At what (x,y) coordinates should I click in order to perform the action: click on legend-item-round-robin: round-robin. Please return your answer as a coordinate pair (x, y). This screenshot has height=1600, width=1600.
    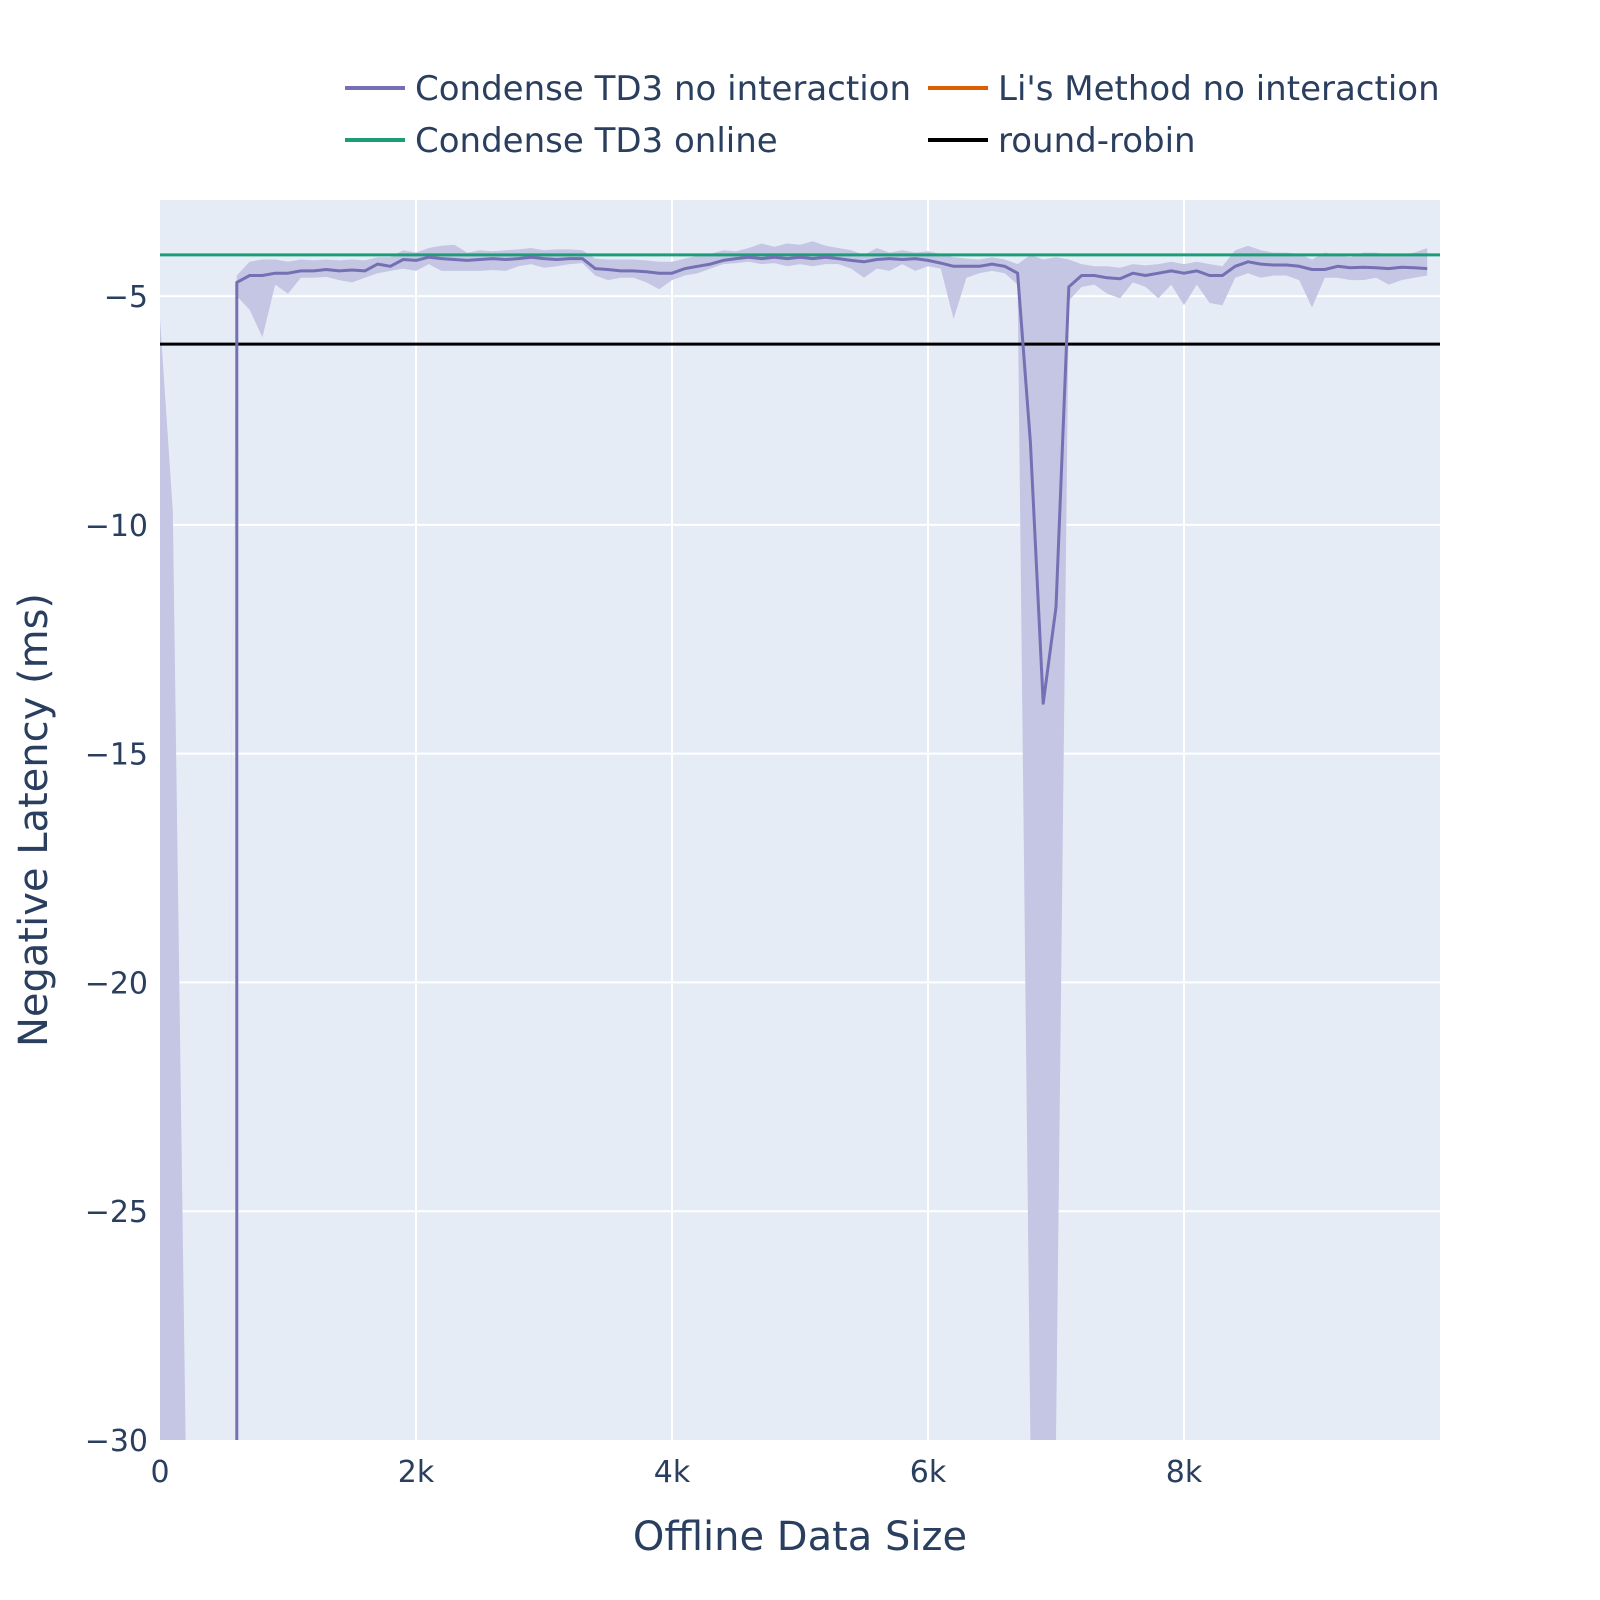
    Looking at the image, I should click on (1062, 141).